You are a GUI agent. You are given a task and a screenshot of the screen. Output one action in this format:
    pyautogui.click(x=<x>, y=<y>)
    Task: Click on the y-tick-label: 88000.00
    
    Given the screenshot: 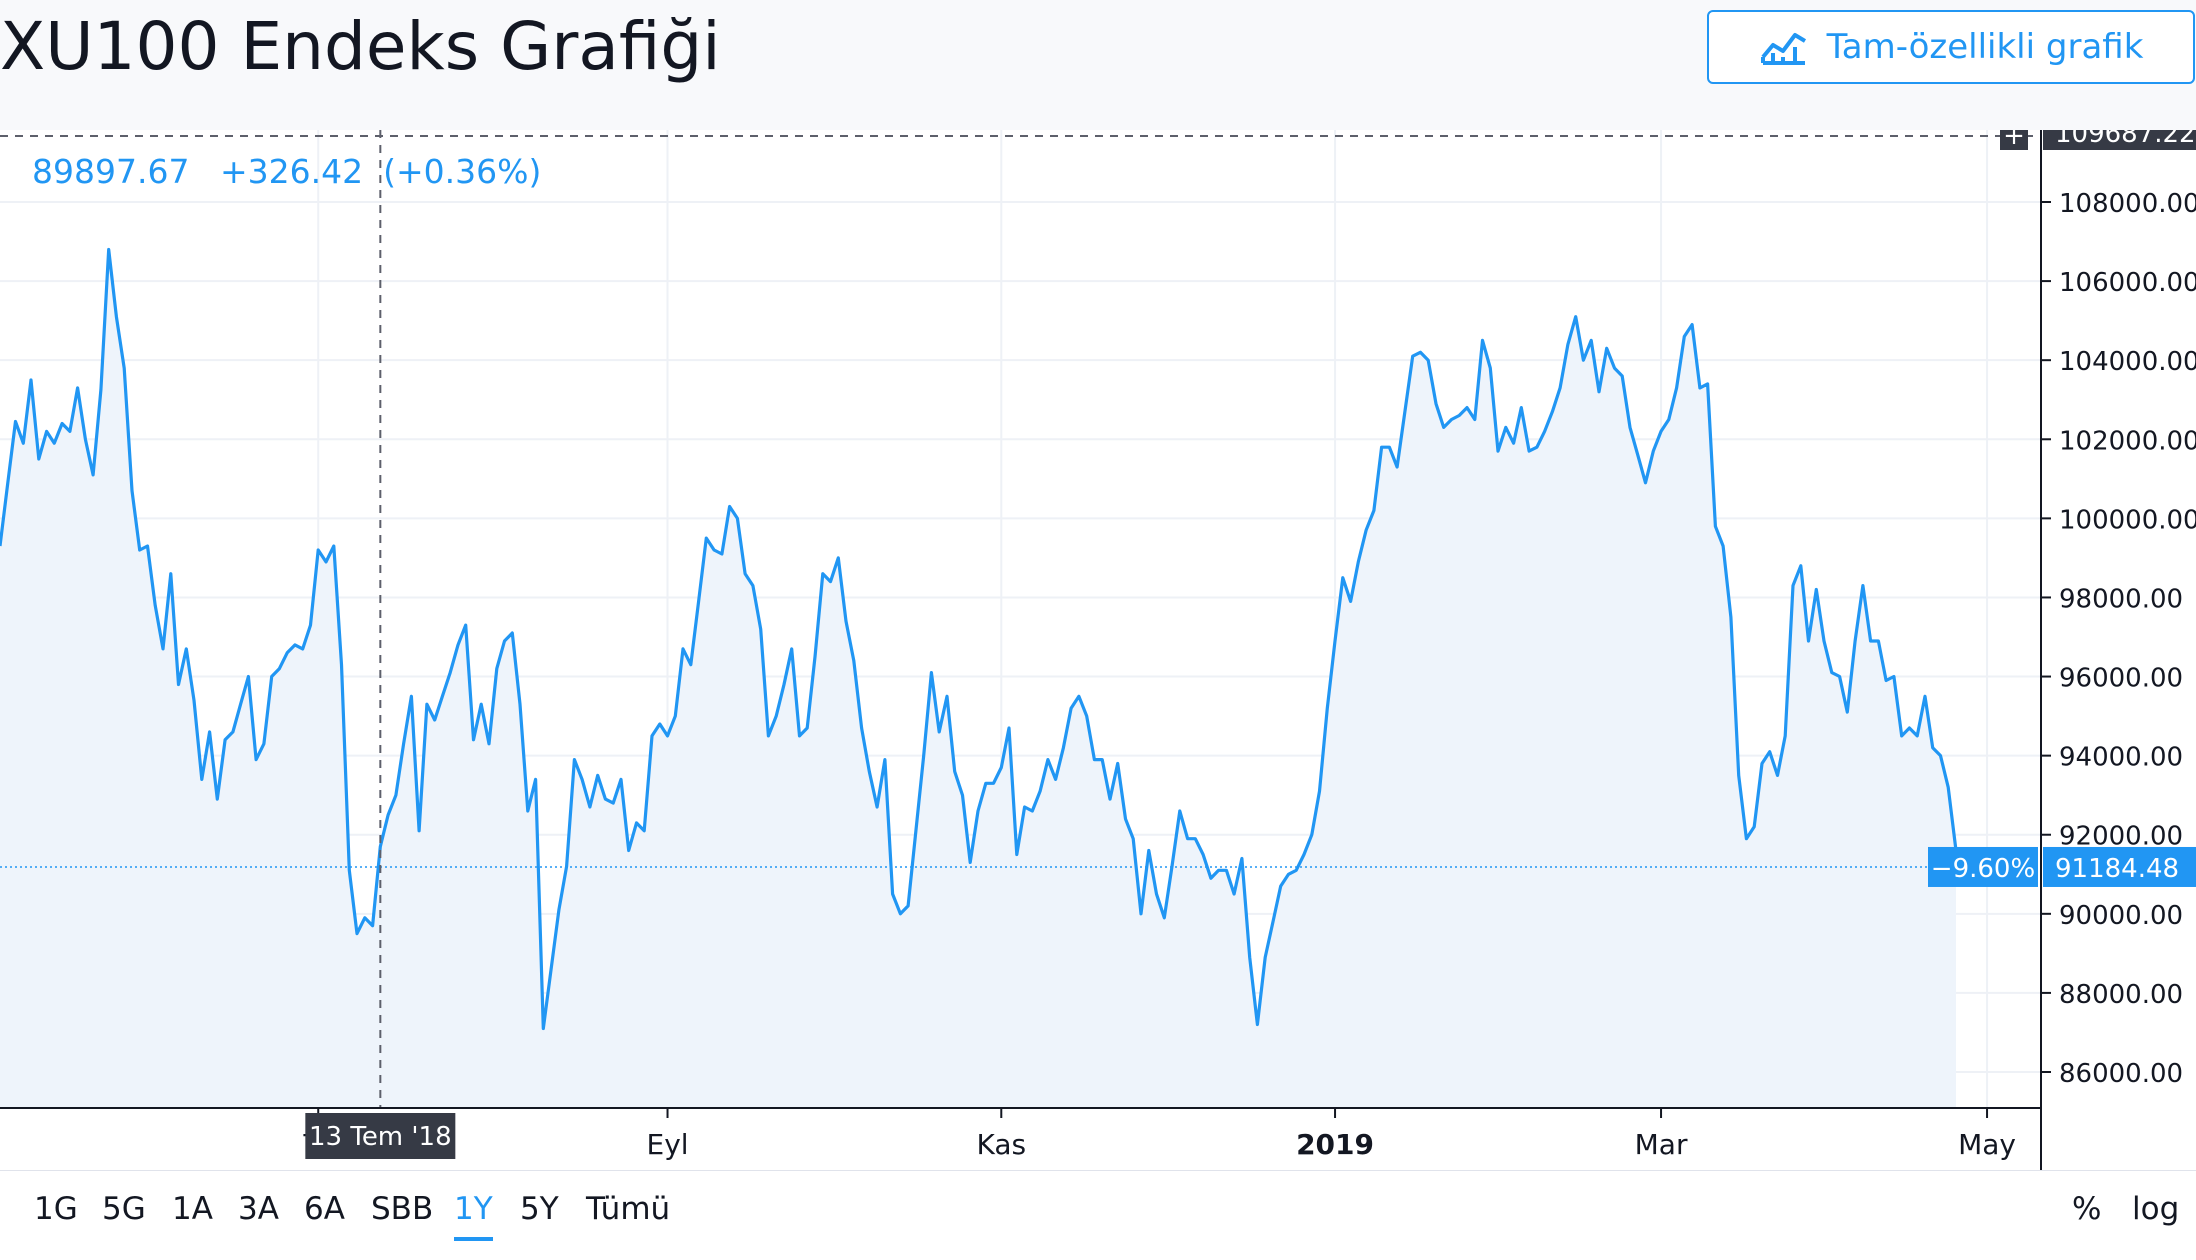 What is the action you would take?
    pyautogui.click(x=2121, y=995)
    